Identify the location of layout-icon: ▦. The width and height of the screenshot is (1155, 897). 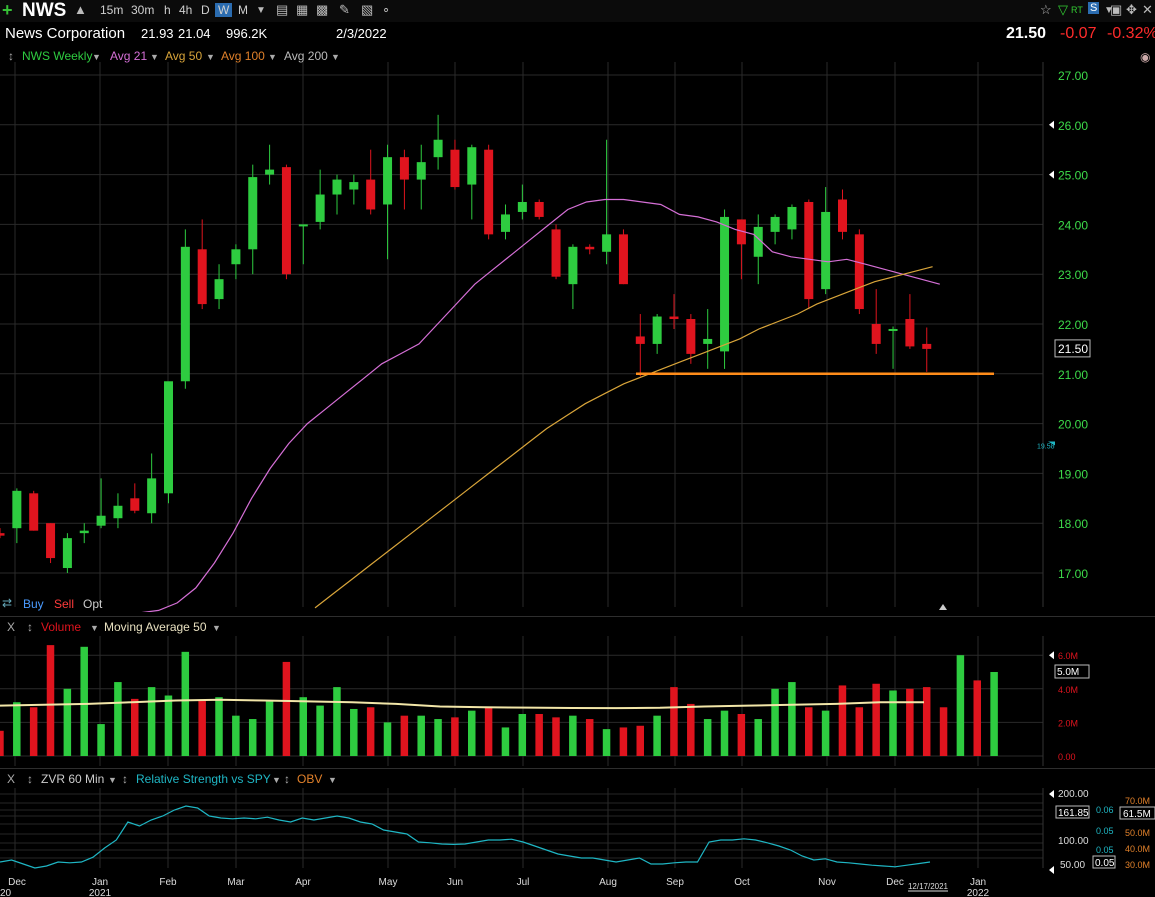
(302, 9).